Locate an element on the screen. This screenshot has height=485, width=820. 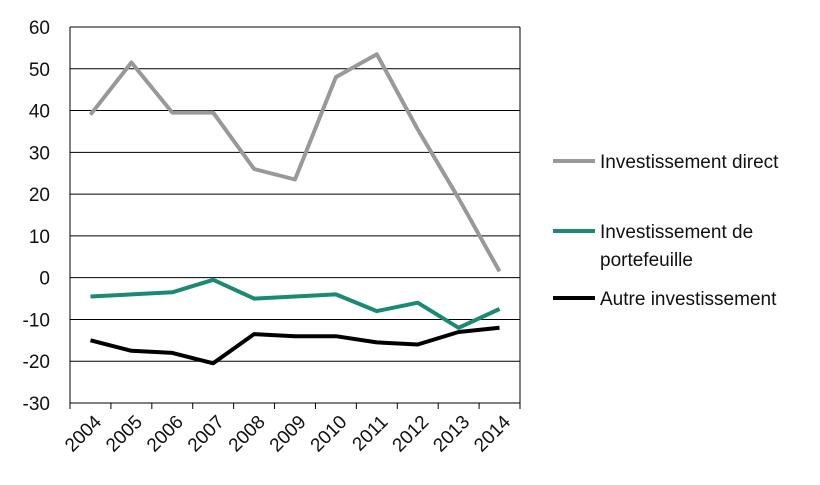
legend-label: Investissement de is located at coordinates (676, 232).